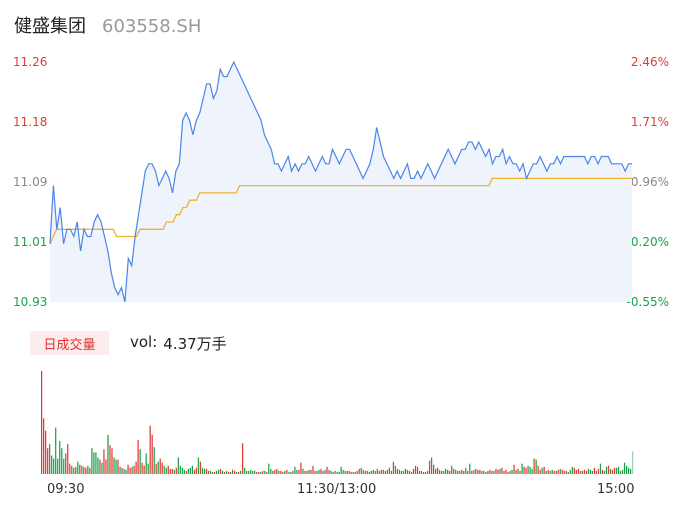 The height and width of the screenshot is (524, 686). What do you see at coordinates (69, 343) in the screenshot?
I see `volume-tab: 日成交量` at bounding box center [69, 343].